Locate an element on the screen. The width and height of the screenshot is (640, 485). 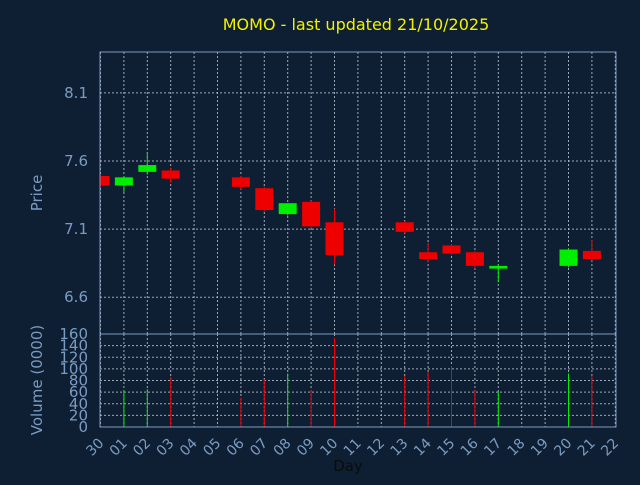
price-tick-label: 6.6 is located at coordinates (76, 297).